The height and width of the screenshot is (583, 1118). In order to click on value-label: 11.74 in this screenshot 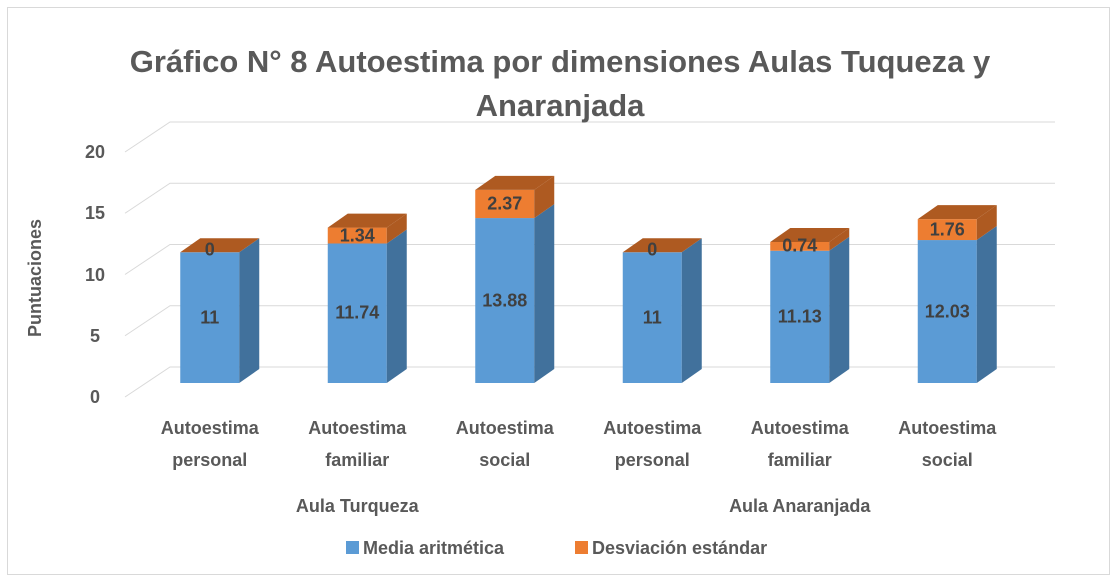, I will do `click(357, 312)`.